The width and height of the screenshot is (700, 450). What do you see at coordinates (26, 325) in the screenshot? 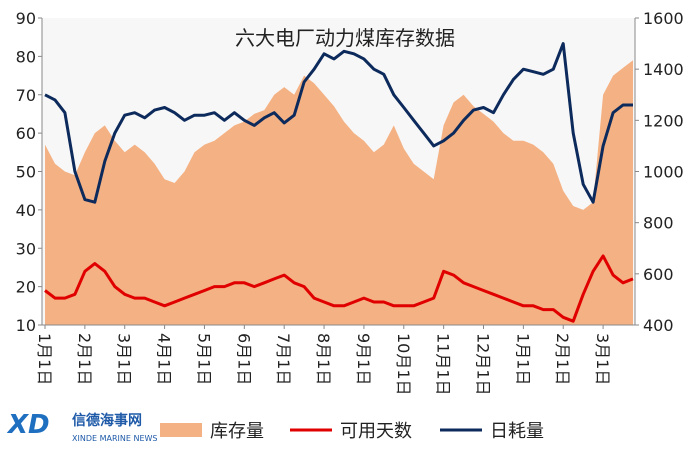
I see `y-tick-label: 10` at bounding box center [26, 325].